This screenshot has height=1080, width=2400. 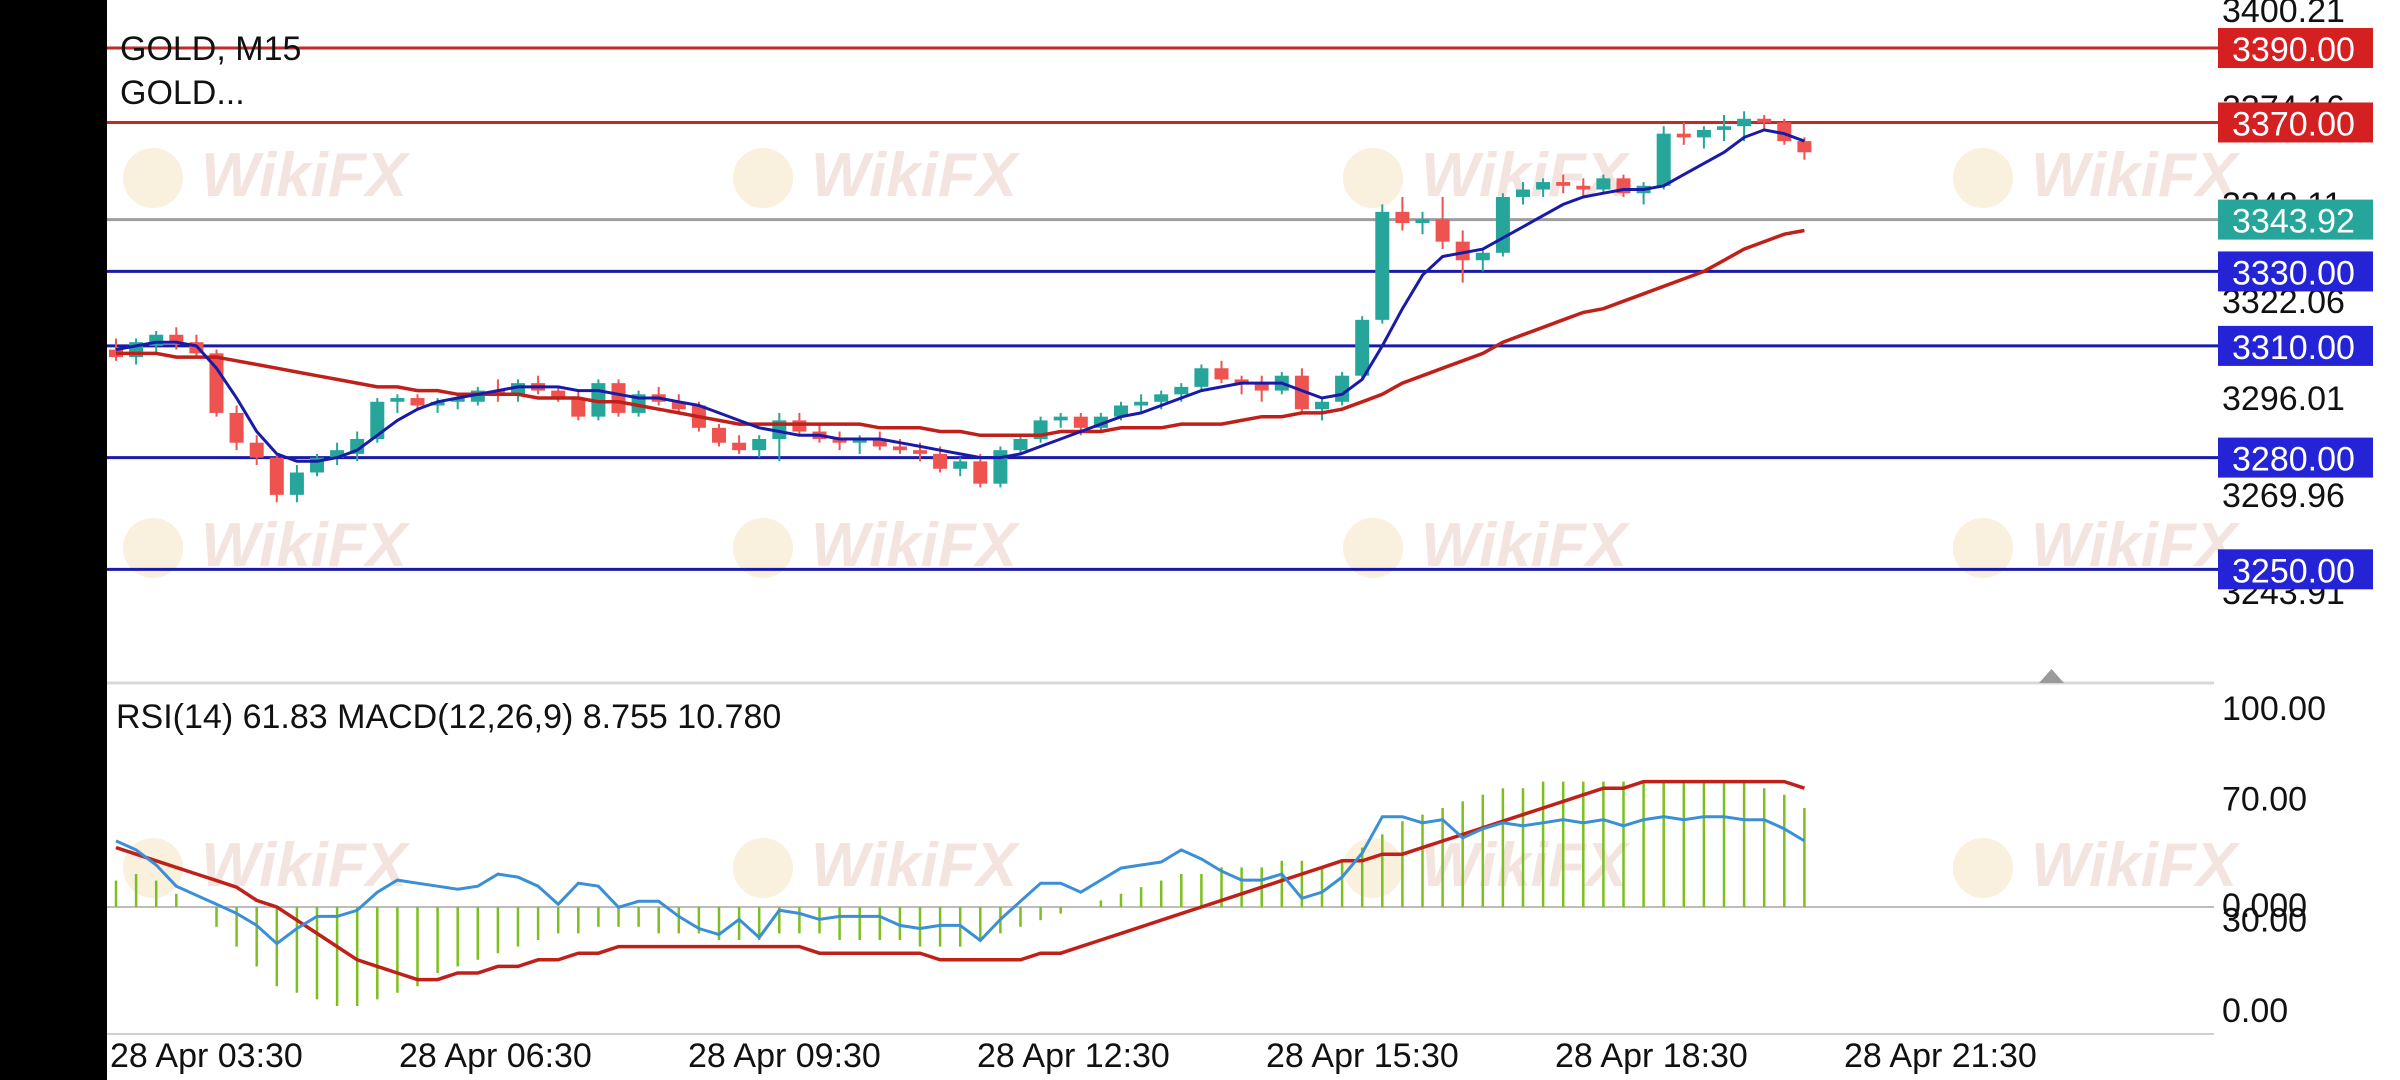 I want to click on level-tag: 3390.00, so click(x=2293, y=50).